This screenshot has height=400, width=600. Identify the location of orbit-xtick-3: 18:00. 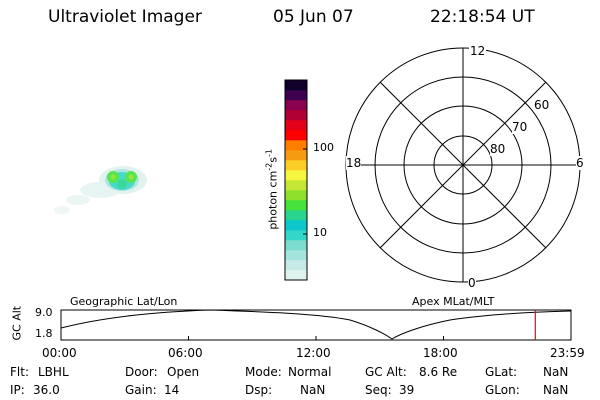
(440, 353).